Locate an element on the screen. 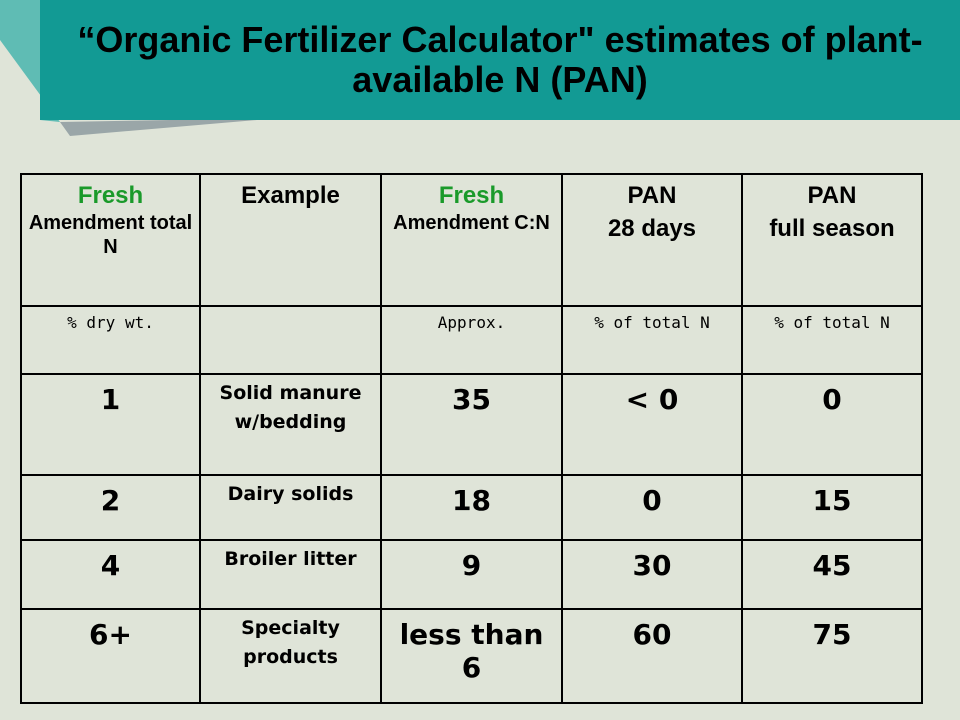 The width and height of the screenshot is (960, 720). value-cell: 18 is located at coordinates (471, 507).